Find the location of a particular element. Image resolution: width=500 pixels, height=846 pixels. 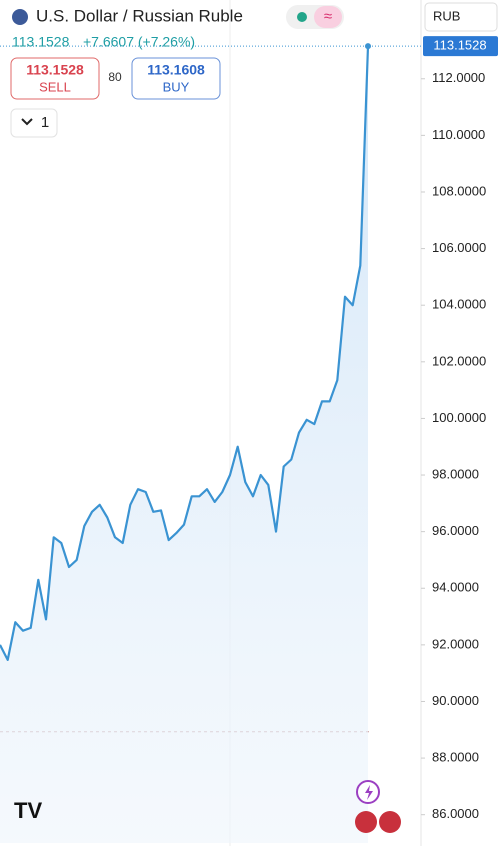

lightning is located at coordinates (369, 792).